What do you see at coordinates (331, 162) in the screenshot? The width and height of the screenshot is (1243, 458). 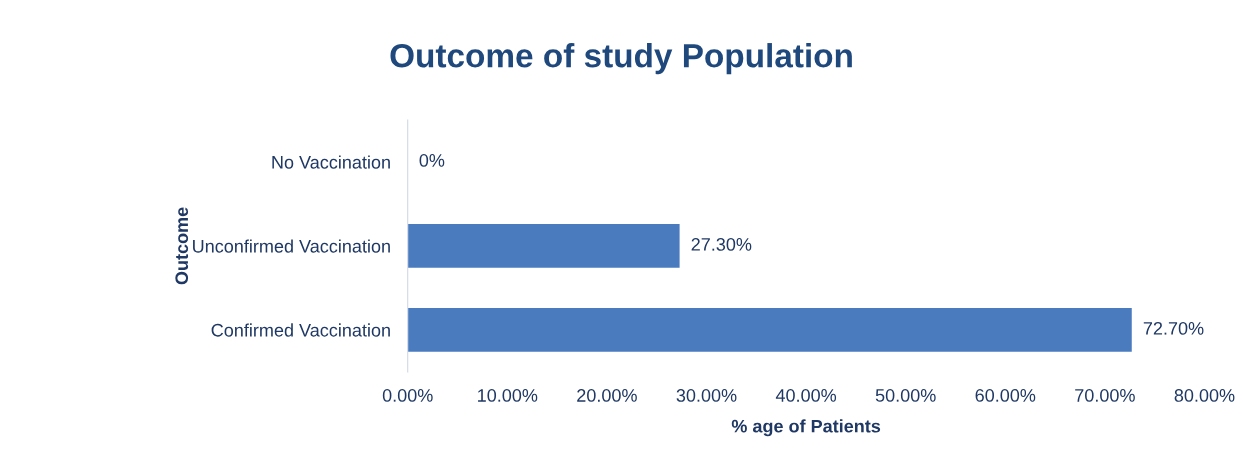 I see `y-tick-label: No Vaccination` at bounding box center [331, 162].